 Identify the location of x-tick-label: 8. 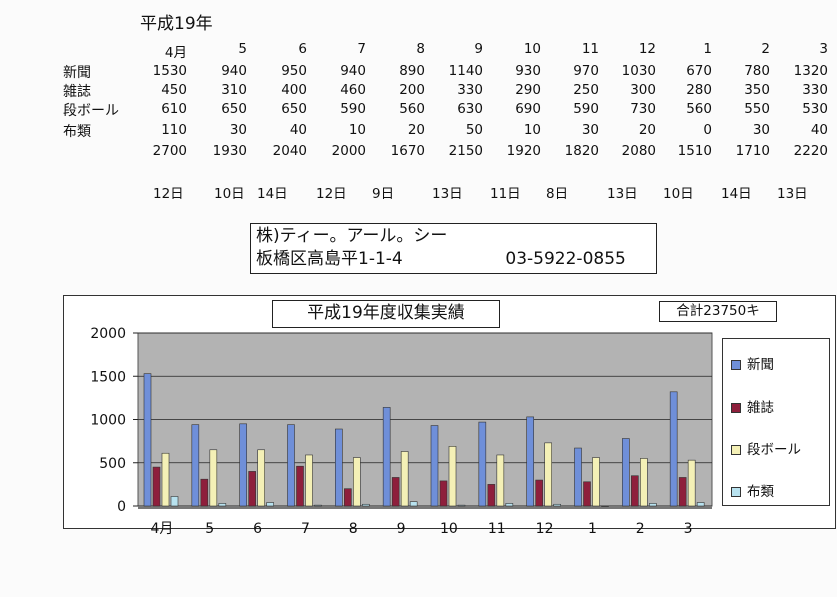
(353, 529).